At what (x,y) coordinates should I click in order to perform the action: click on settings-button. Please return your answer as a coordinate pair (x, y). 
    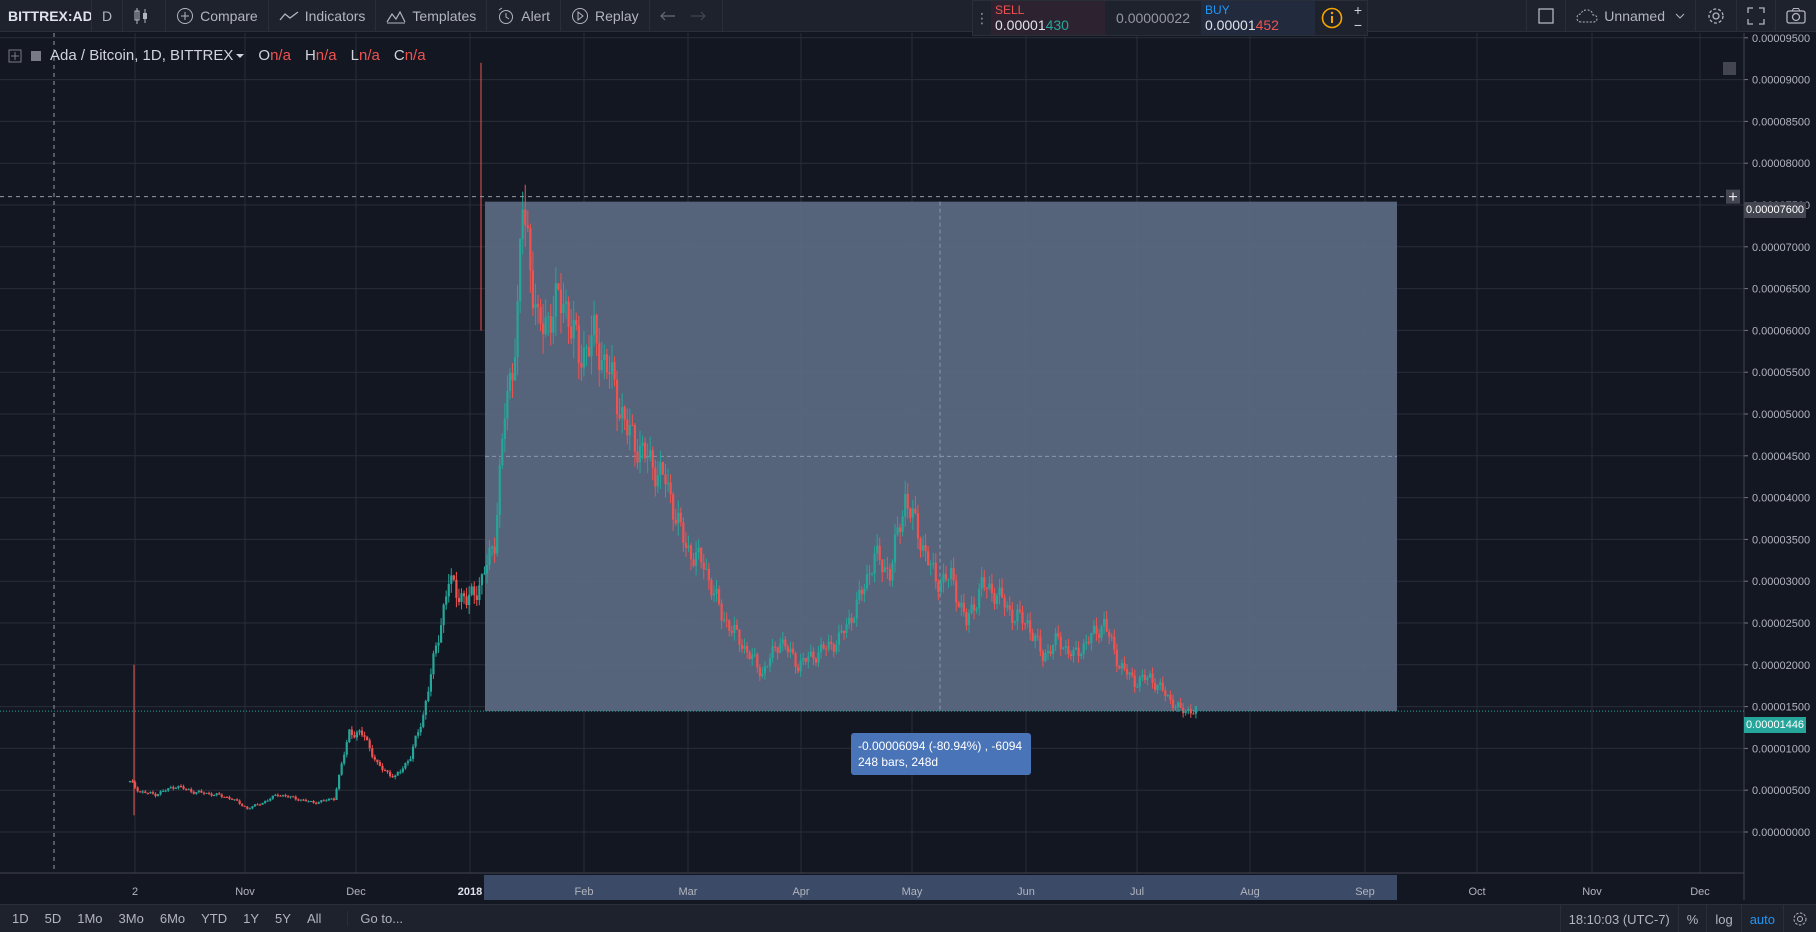
    Looking at the image, I should click on (1715, 16).